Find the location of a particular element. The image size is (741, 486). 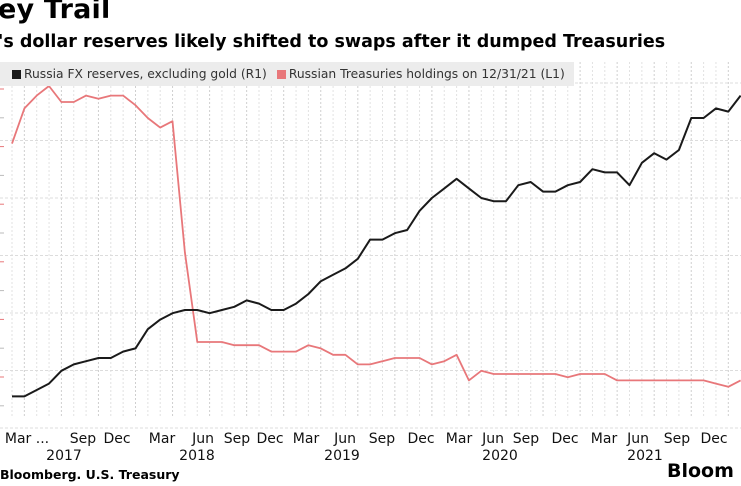

legend-swatch-red is located at coordinates (281, 74).